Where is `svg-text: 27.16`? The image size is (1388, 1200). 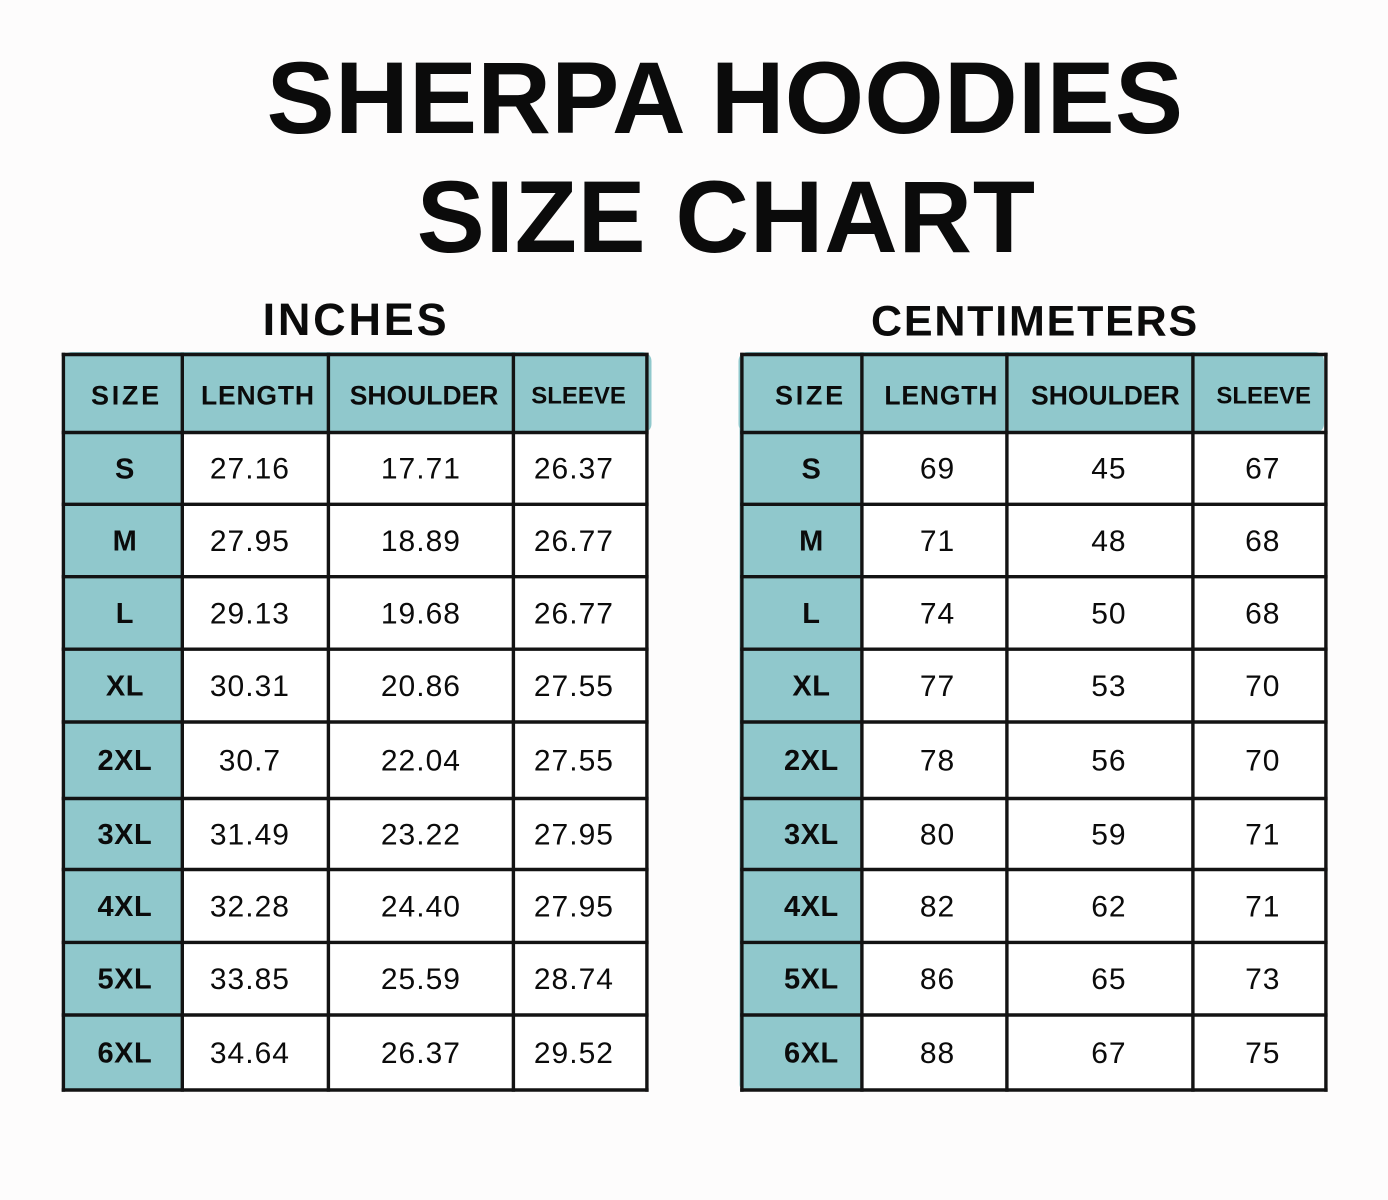 svg-text: 27.16 is located at coordinates (250, 469).